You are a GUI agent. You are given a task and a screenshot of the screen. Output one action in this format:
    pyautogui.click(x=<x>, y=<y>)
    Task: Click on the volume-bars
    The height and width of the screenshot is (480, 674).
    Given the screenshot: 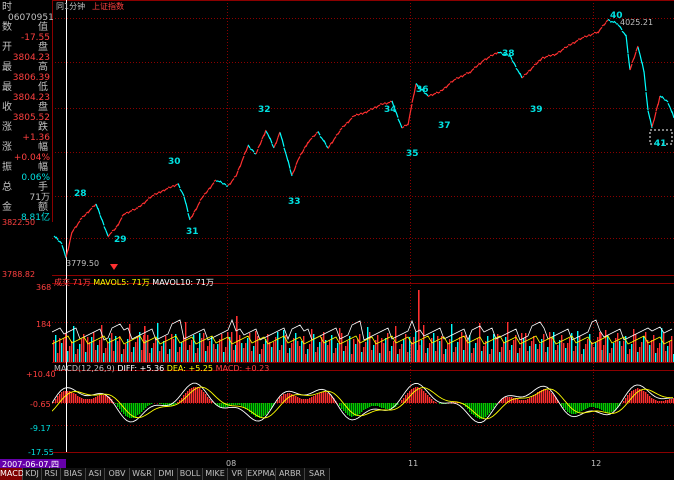 What is the action you would take?
    pyautogui.click(x=363, y=326)
    